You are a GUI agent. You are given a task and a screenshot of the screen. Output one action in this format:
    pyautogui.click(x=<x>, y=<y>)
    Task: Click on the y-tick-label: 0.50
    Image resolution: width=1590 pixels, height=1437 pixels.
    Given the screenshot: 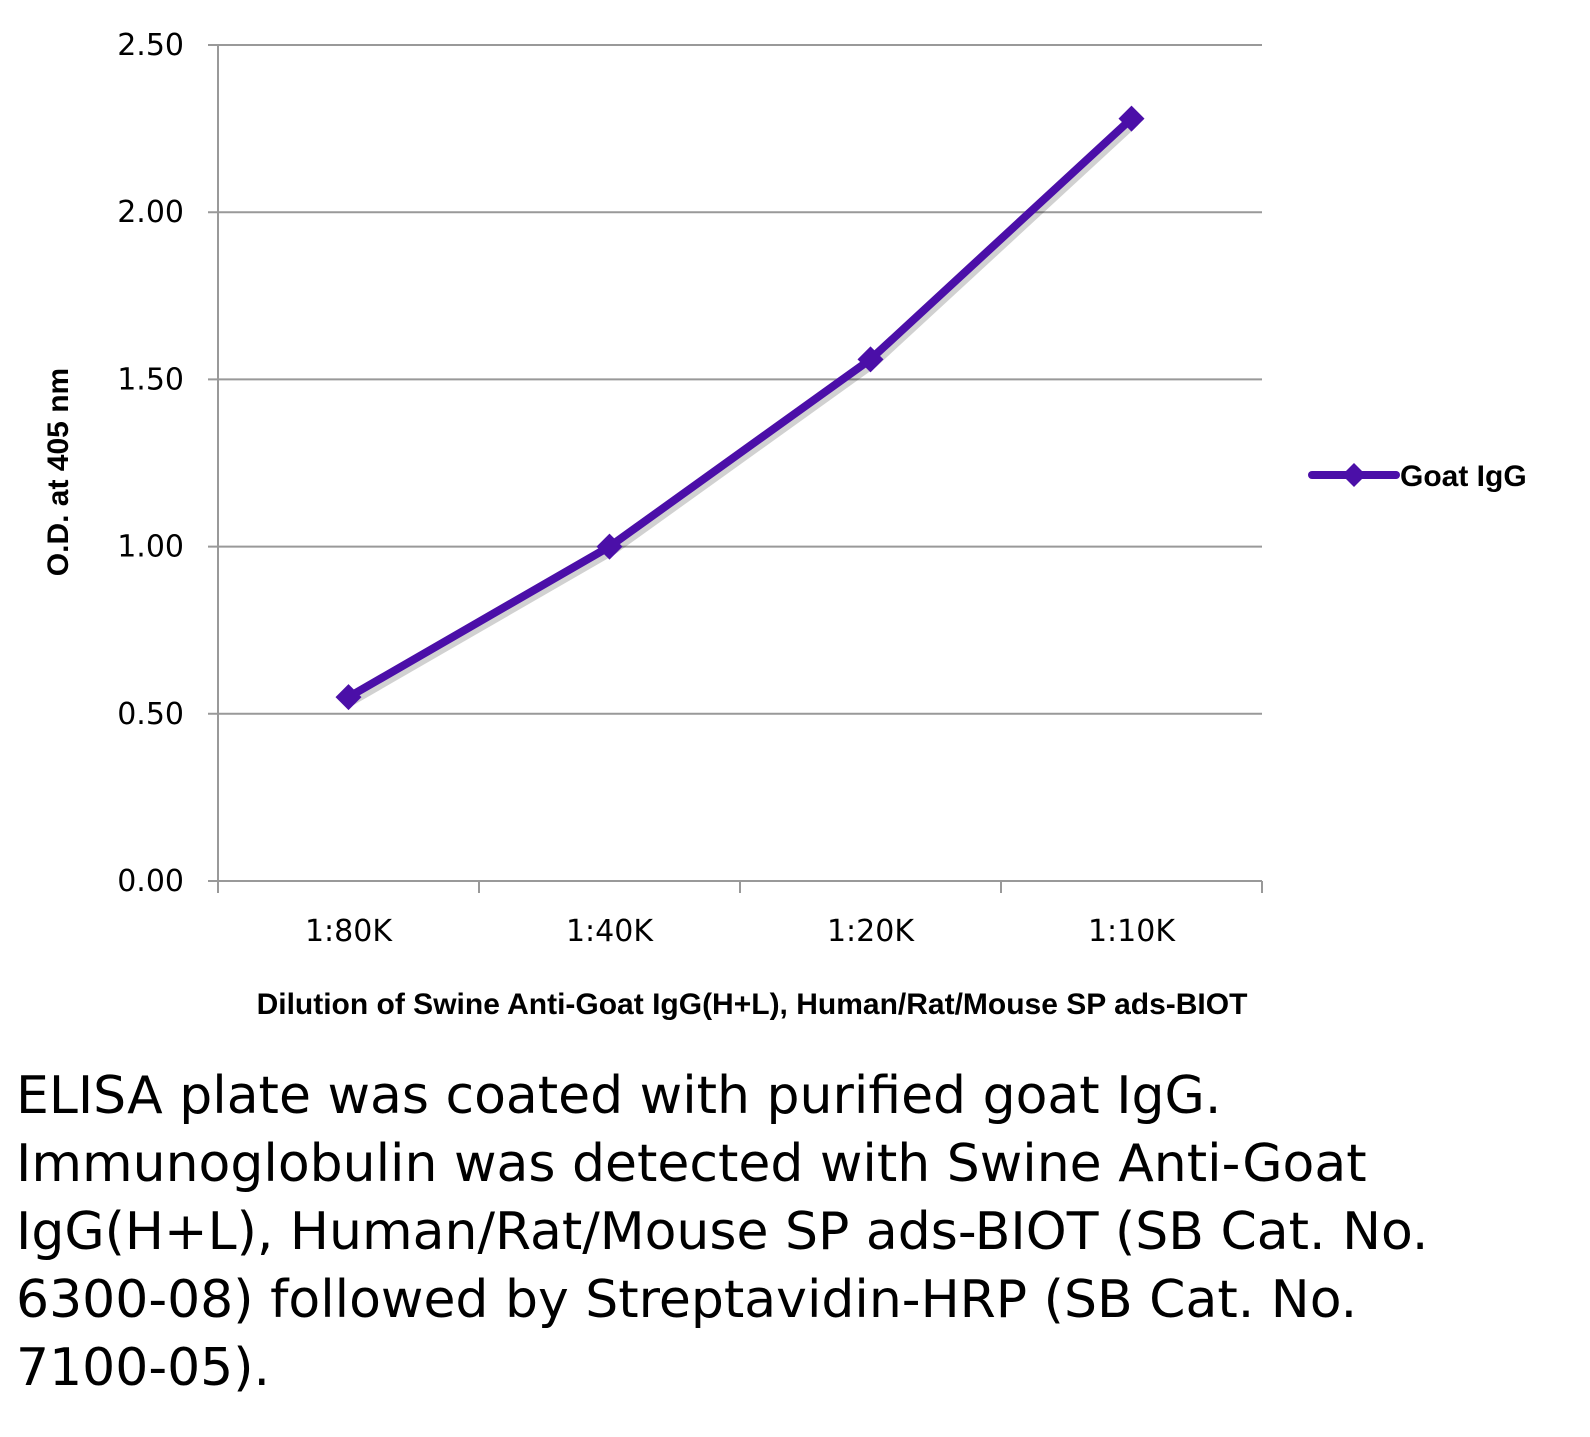 What is the action you would take?
    pyautogui.click(x=150, y=714)
    